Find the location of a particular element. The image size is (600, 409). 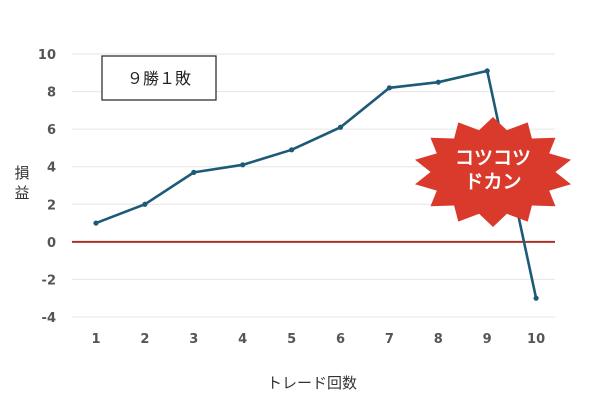

y-tick-label: 2 is located at coordinates (51, 205).